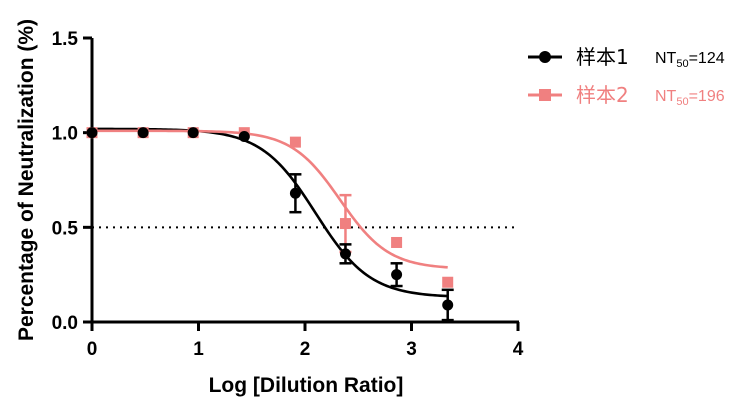 This screenshot has width=746, height=402. What do you see at coordinates (411, 349) in the screenshot?
I see `x-tick-label: 3` at bounding box center [411, 349].